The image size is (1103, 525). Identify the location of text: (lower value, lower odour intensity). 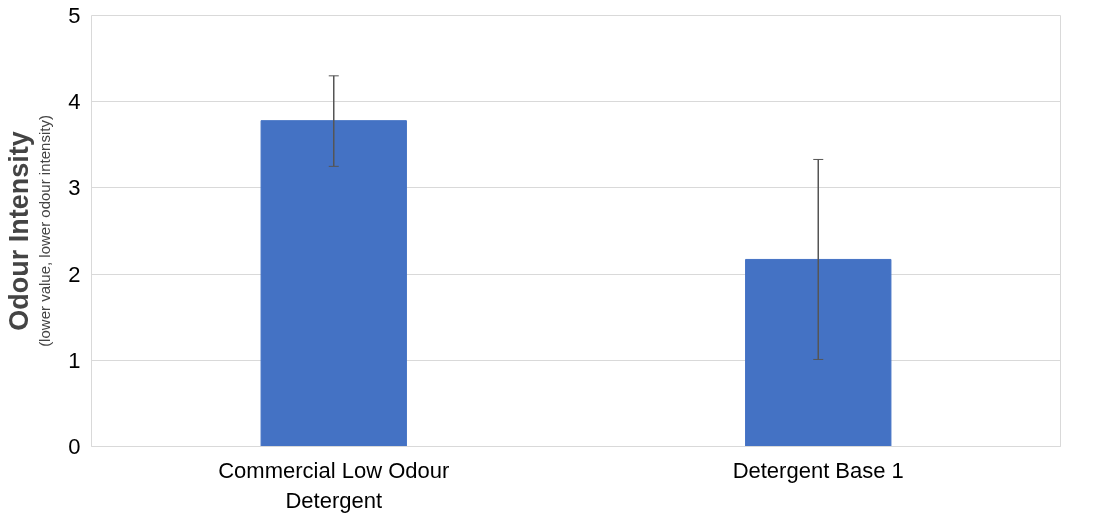
(45, 231).